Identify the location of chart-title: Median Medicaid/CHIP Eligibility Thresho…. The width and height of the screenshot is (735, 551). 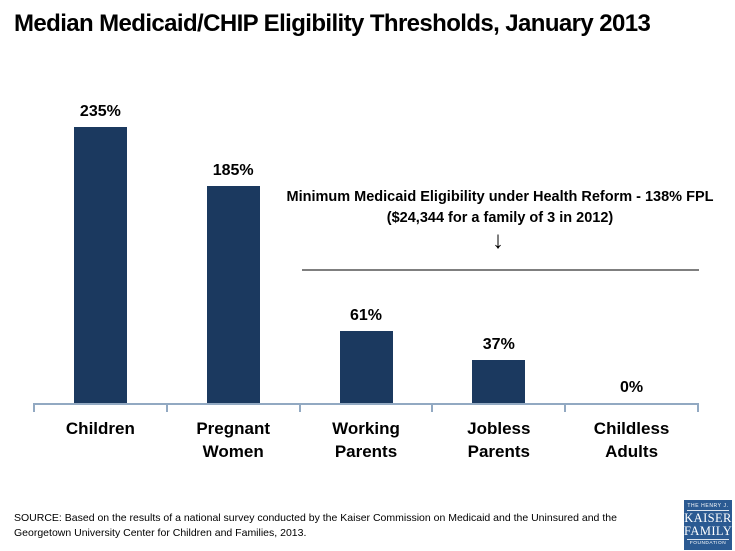
(332, 23).